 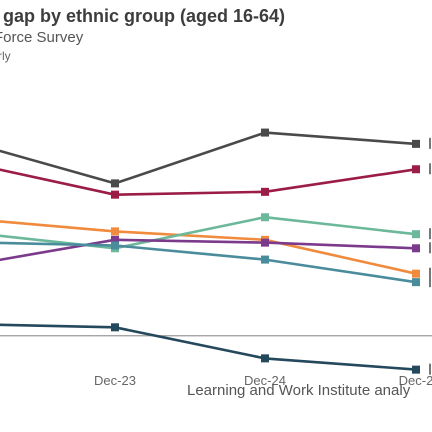 I want to click on chart-frequency-note: rly, so click(x=5, y=56).